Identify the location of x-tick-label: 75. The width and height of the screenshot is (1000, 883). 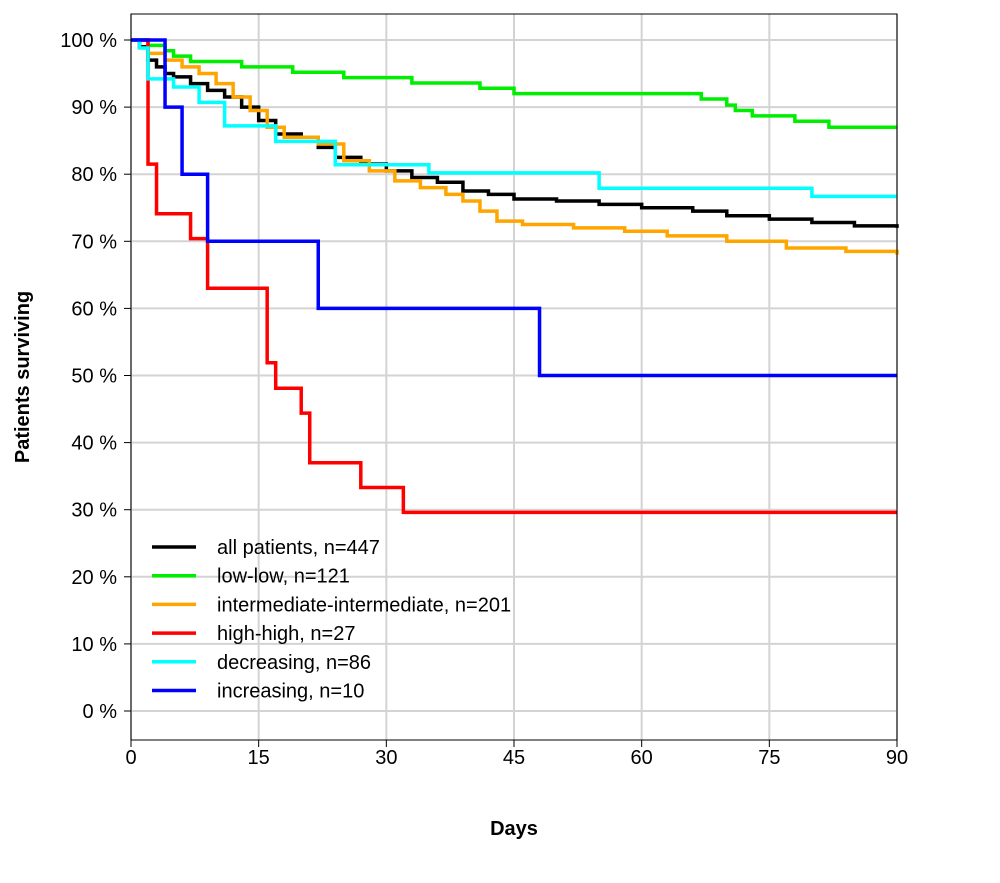
(769, 758).